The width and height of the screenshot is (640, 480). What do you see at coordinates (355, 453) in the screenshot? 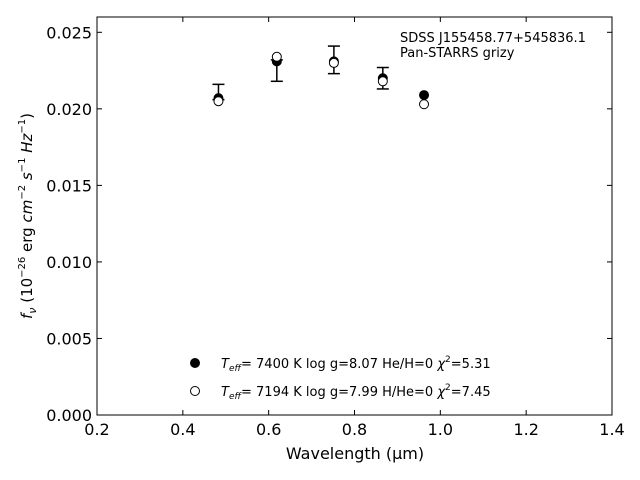
I see `x-axis-label: Wavelength (μm)` at bounding box center [355, 453].